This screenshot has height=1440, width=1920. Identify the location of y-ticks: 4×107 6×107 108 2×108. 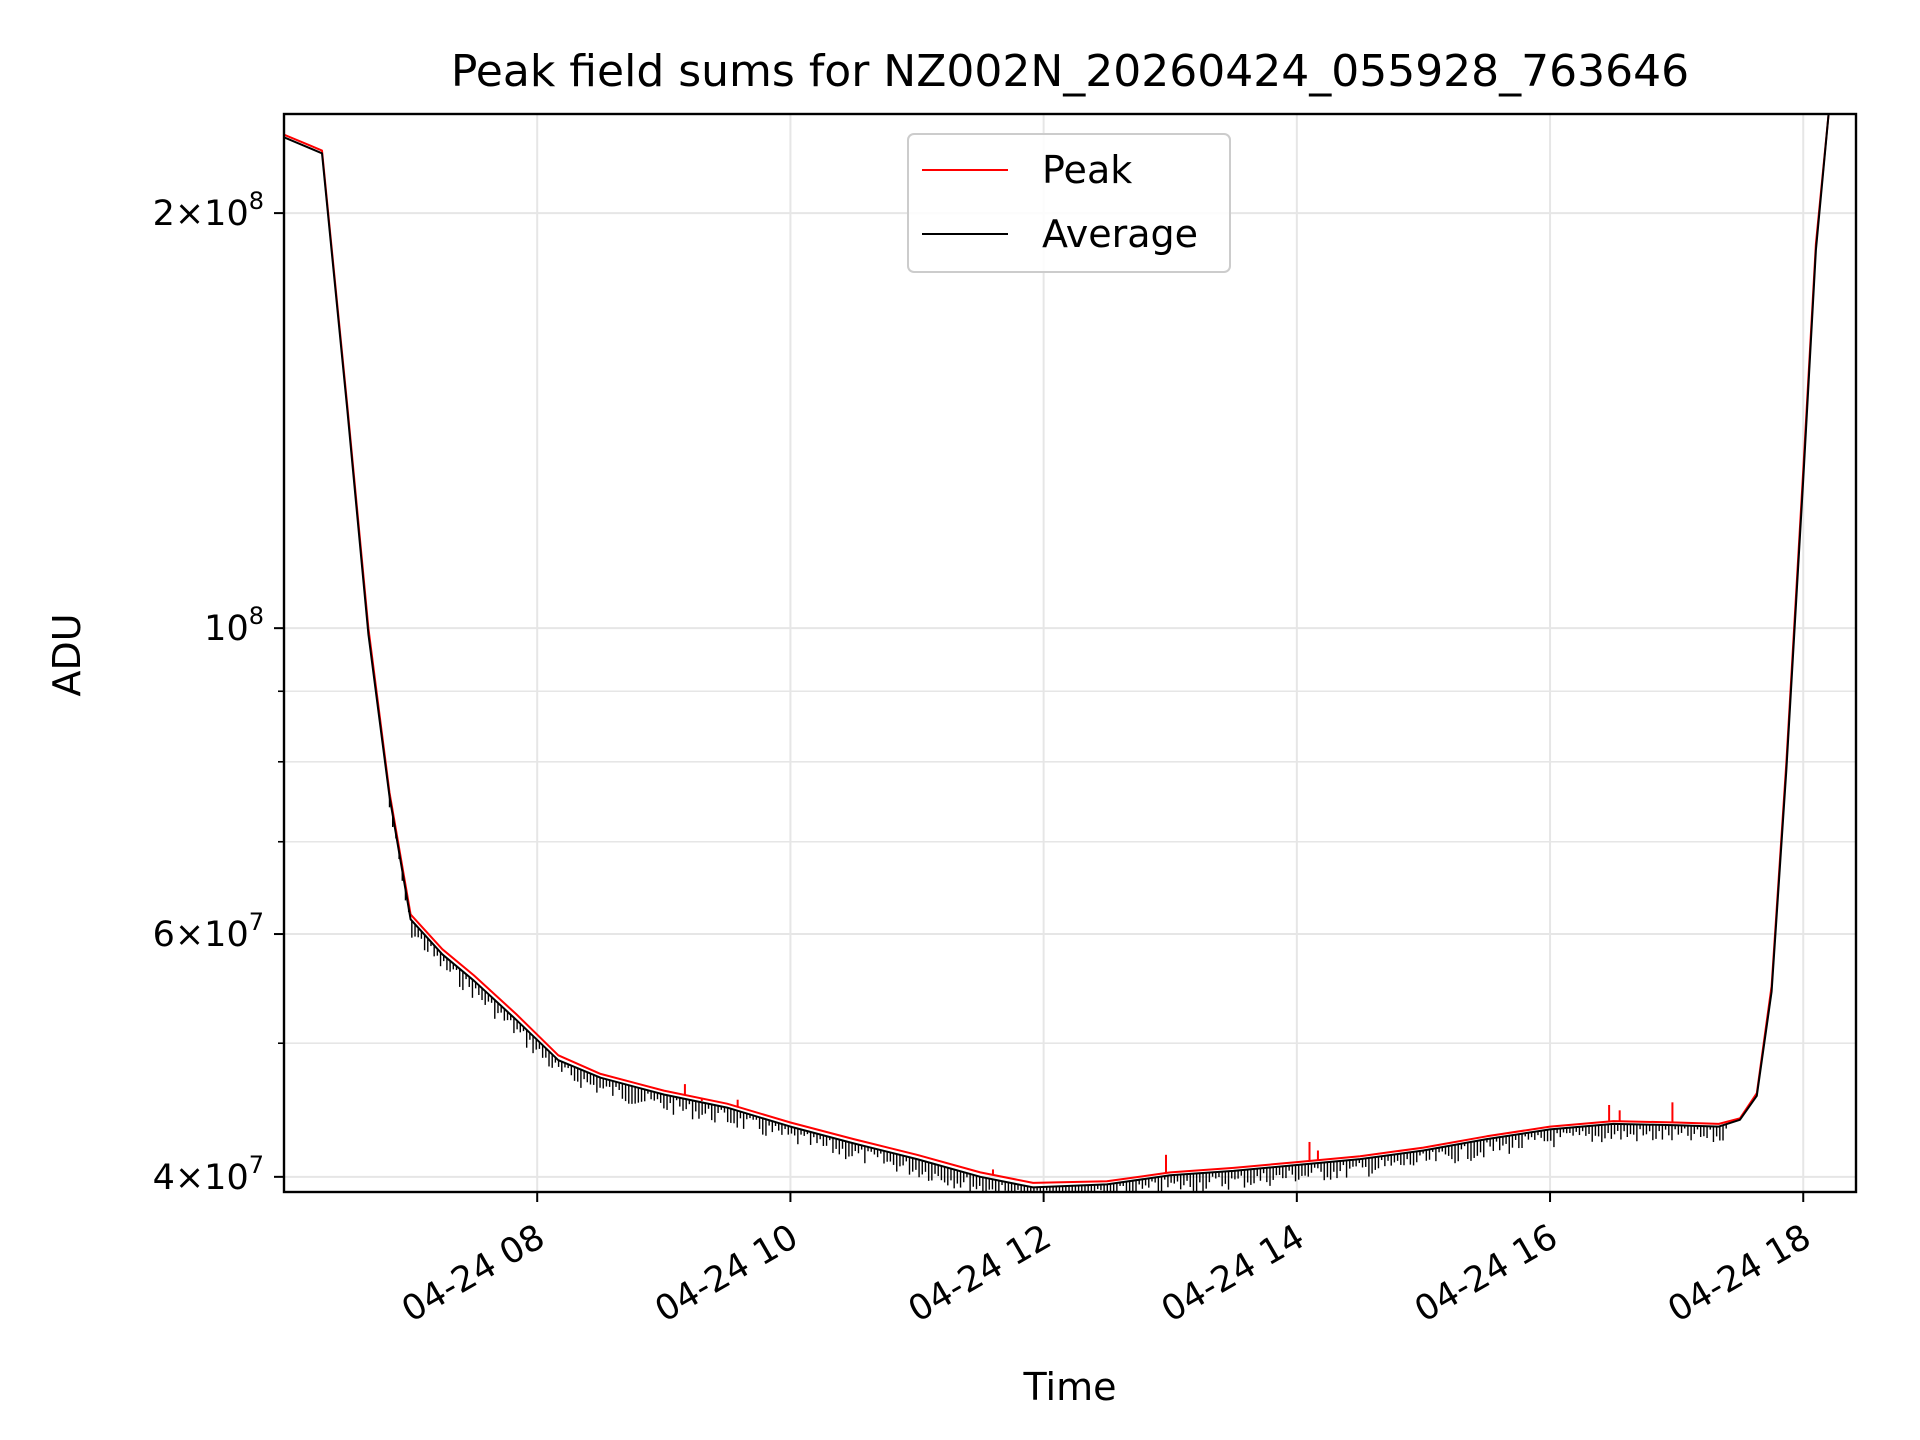
(218, 692).